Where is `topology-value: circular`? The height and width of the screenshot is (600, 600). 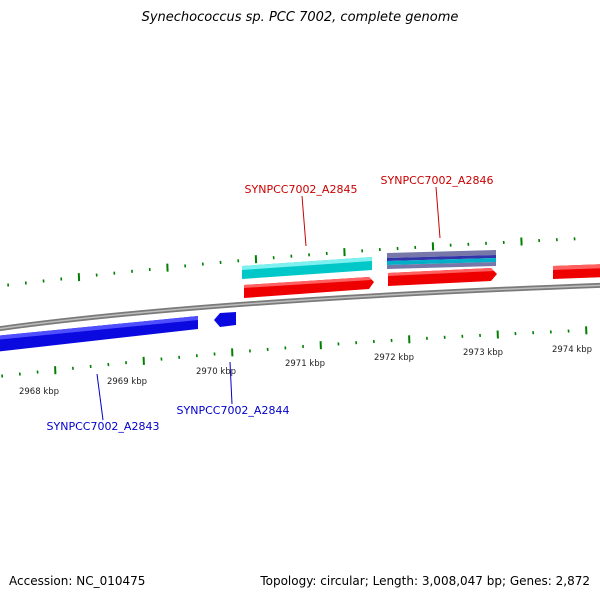
topology-value: circular is located at coordinates (342, 581).